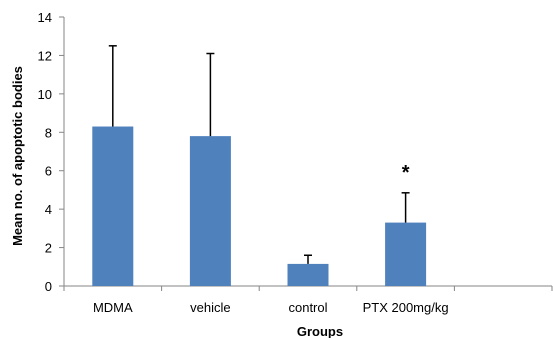 The height and width of the screenshot is (338, 553). What do you see at coordinates (45, 55) in the screenshot?
I see `y-tick-label: 12` at bounding box center [45, 55].